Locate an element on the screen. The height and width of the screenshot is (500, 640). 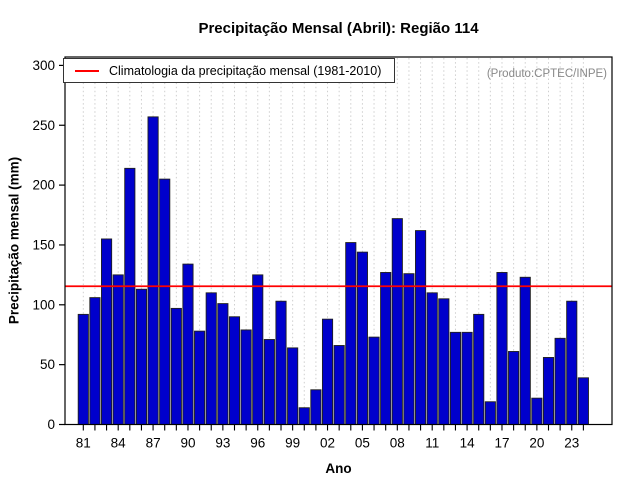
bar-1994 is located at coordinates (234, 370).